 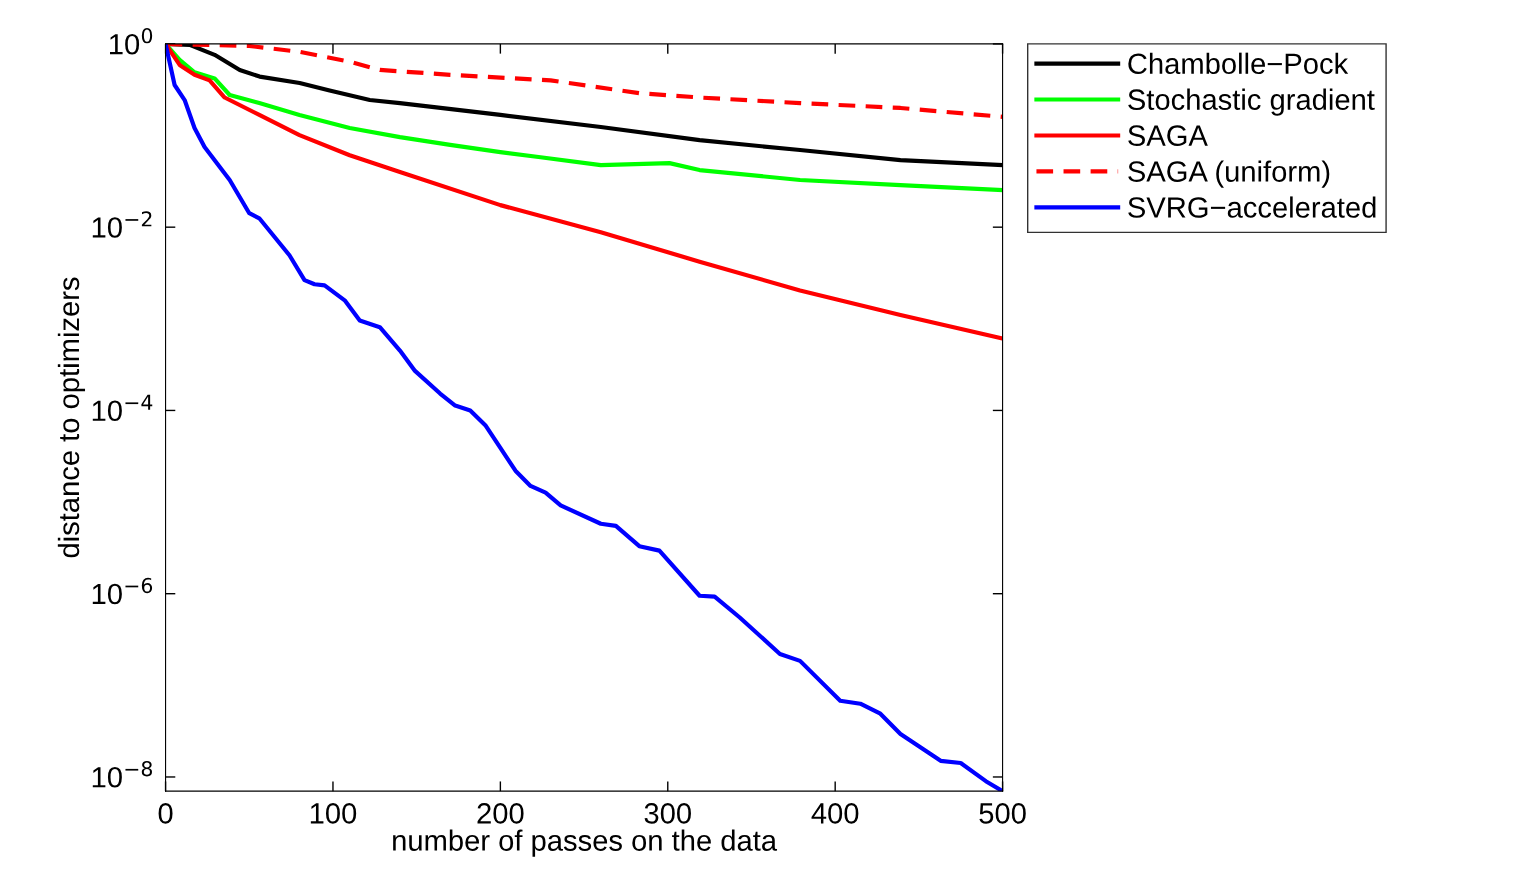 I want to click on x-tick-label: 300, so click(x=667, y=813).